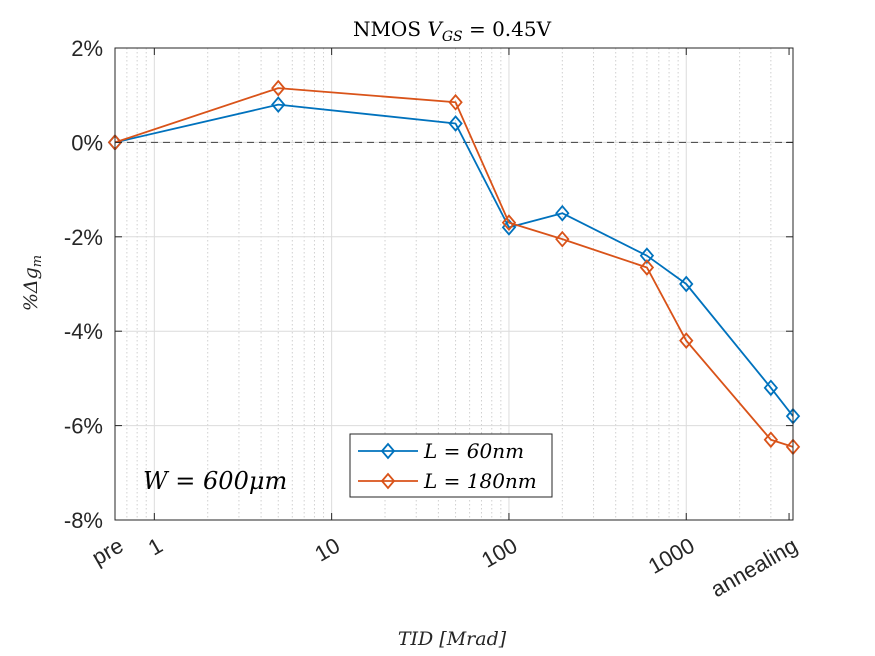  I want to click on y-axis-label-sub: m, so click(37, 261).